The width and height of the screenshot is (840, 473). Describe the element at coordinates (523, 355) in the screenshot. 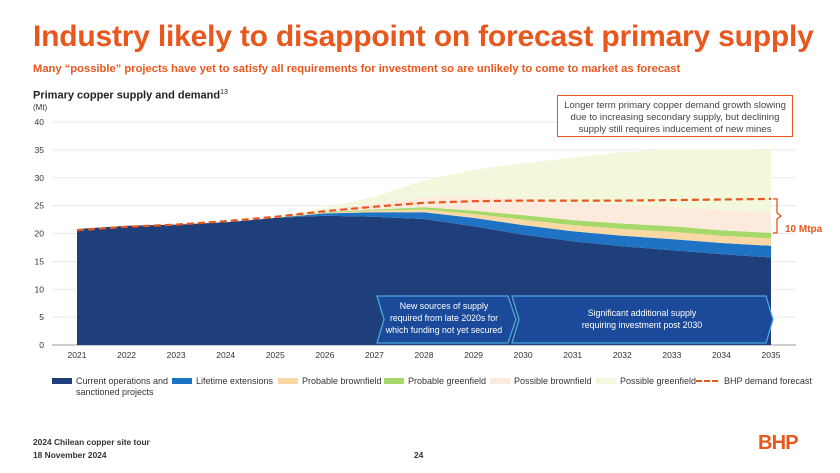

I see `x-tick-label: 2030` at that location.